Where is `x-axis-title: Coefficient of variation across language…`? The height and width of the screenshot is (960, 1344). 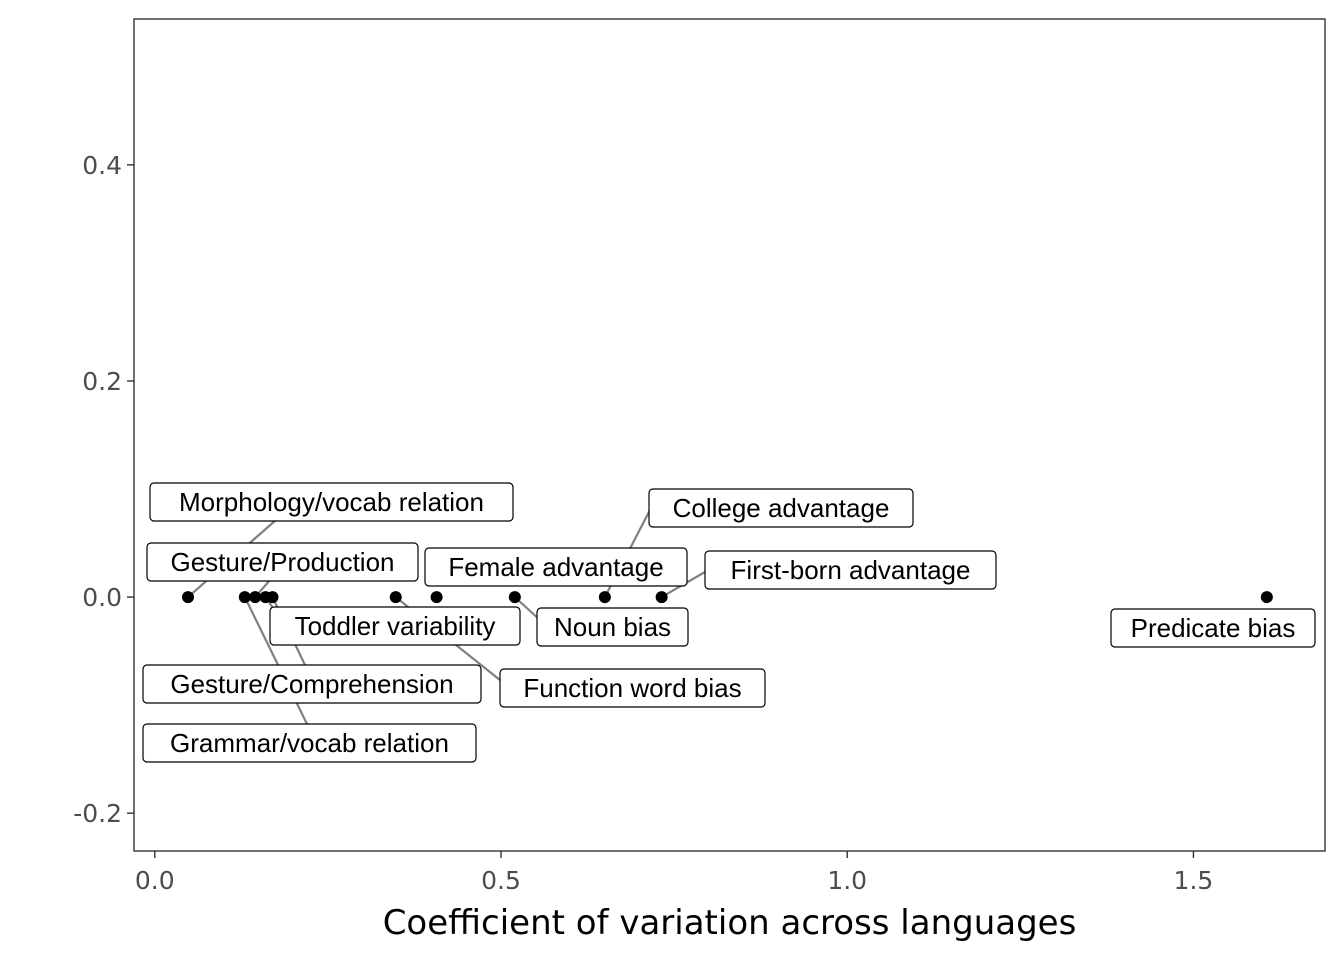 x-axis-title: Coefficient of variation across language… is located at coordinates (730, 923).